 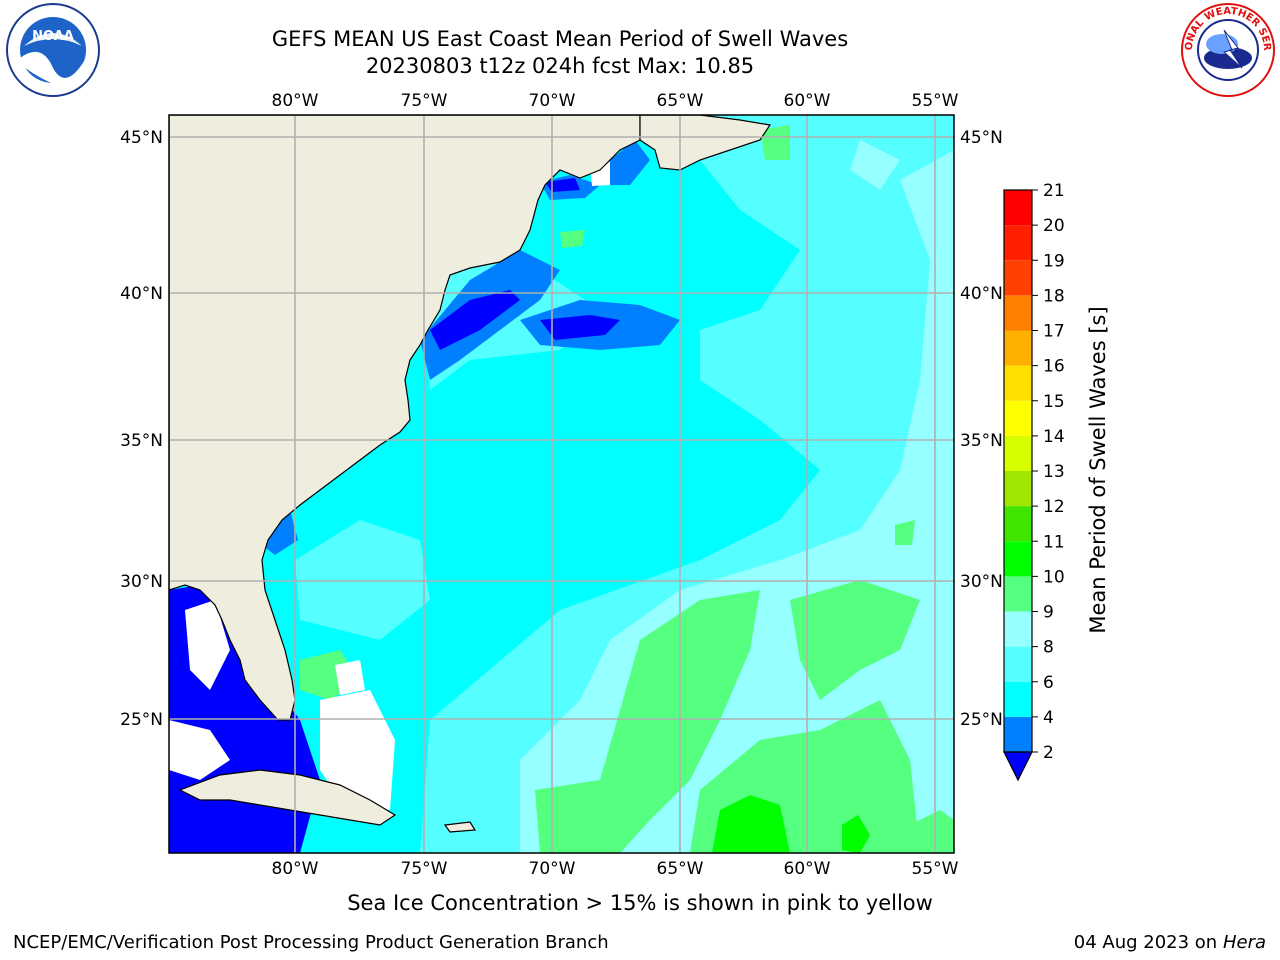 What do you see at coordinates (1244, 942) in the screenshot?
I see `host-name: Hera` at bounding box center [1244, 942].